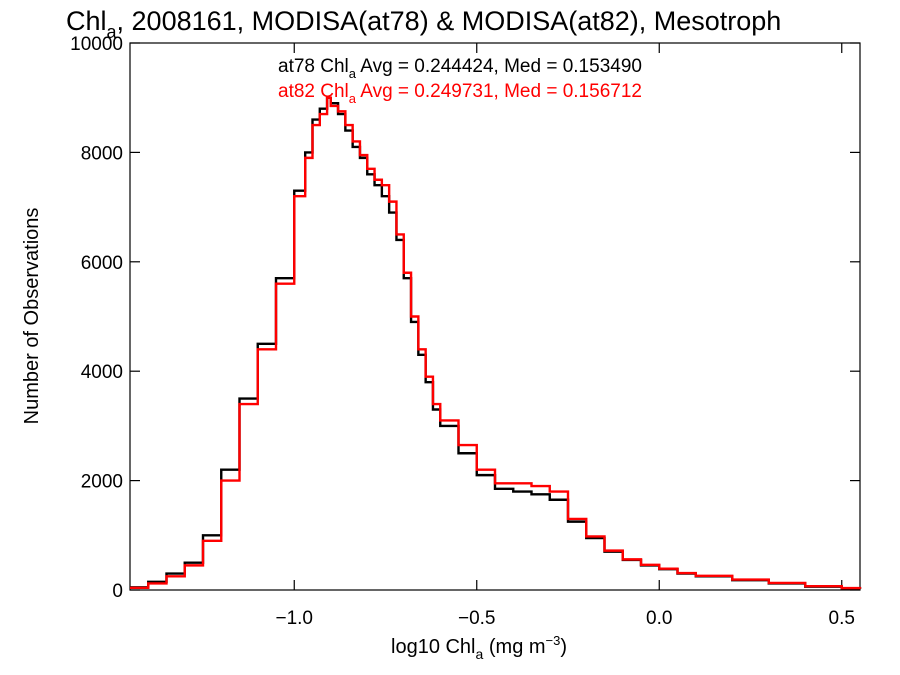 This screenshot has height=675, width=900. I want to click on y-tick-label: 2000, so click(102, 482).